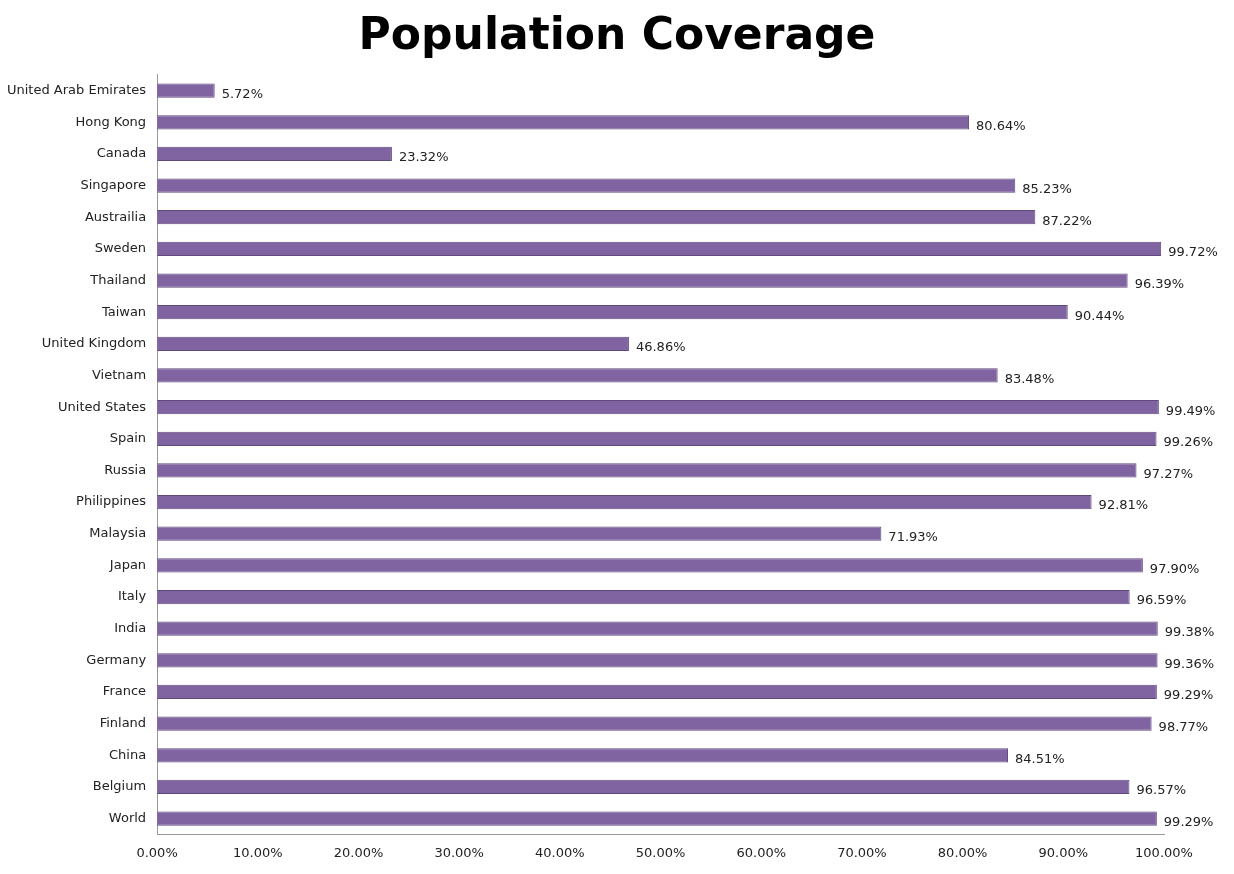 The width and height of the screenshot is (1234, 874). What do you see at coordinates (125, 469) in the screenshot?
I see `y-tick-label: Russia` at bounding box center [125, 469].